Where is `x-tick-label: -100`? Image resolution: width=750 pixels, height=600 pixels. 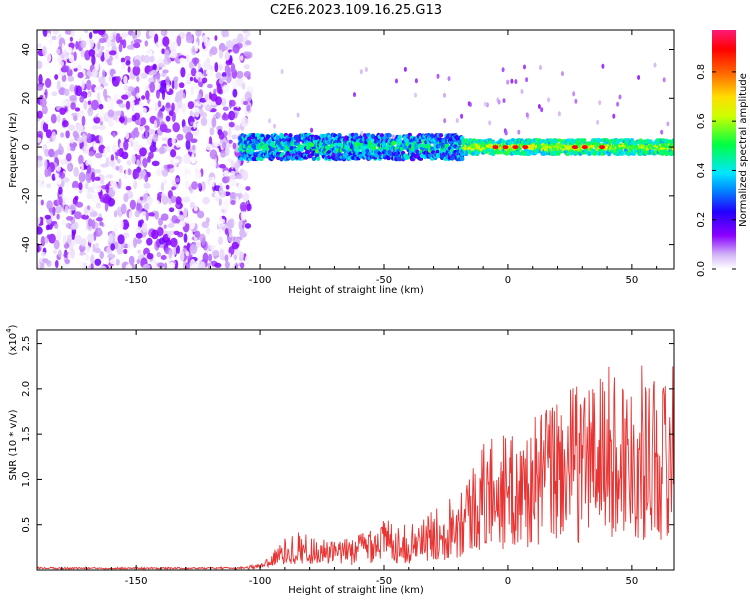 x-tick-label: -100 is located at coordinates (260, 581).